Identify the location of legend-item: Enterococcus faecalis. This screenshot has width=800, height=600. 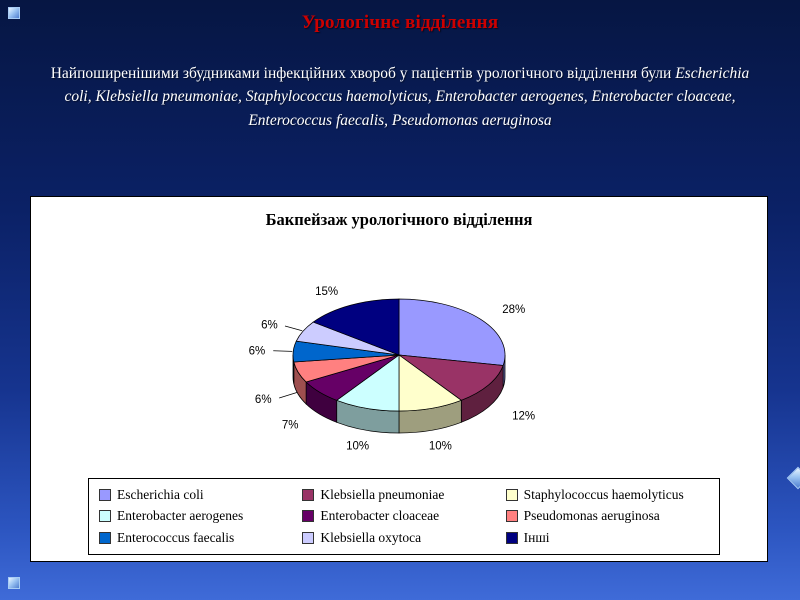
(200, 538).